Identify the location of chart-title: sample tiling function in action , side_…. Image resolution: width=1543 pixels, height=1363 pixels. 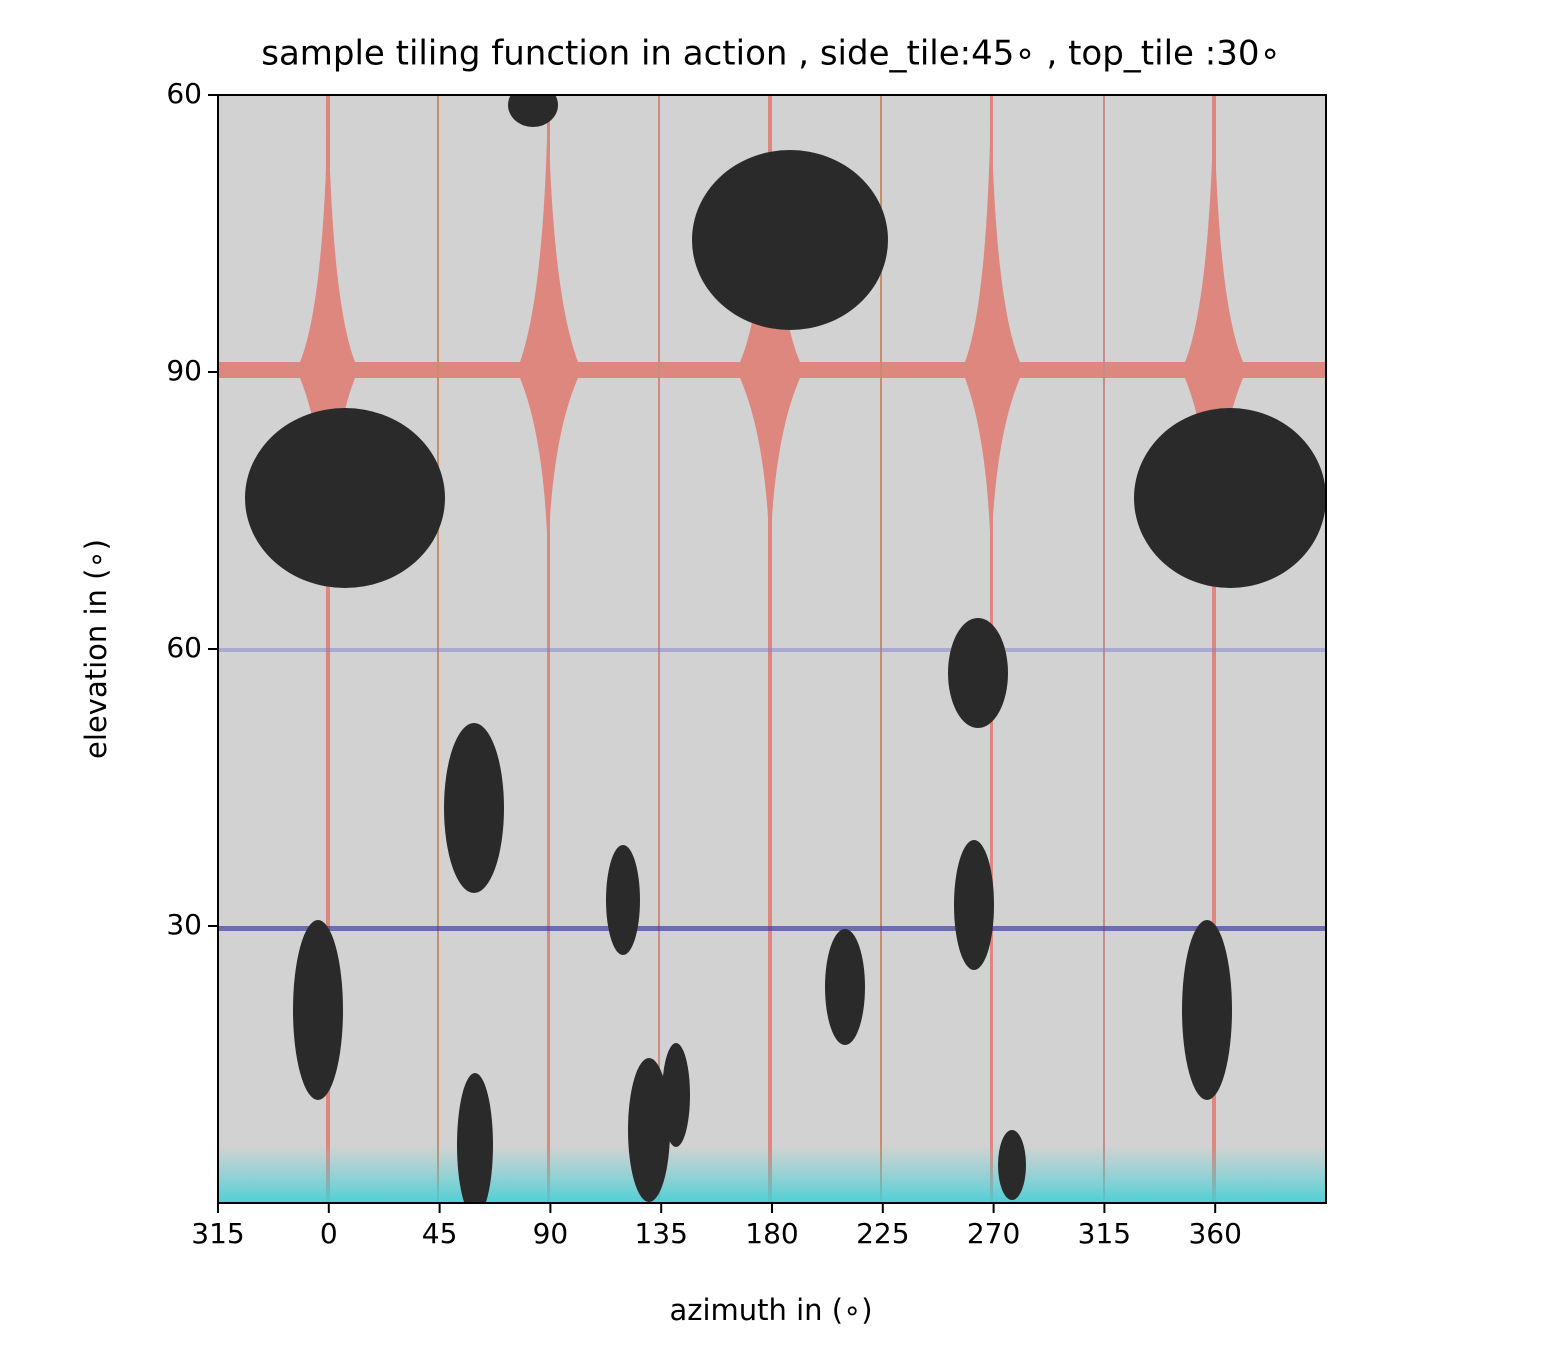
(771, 54).